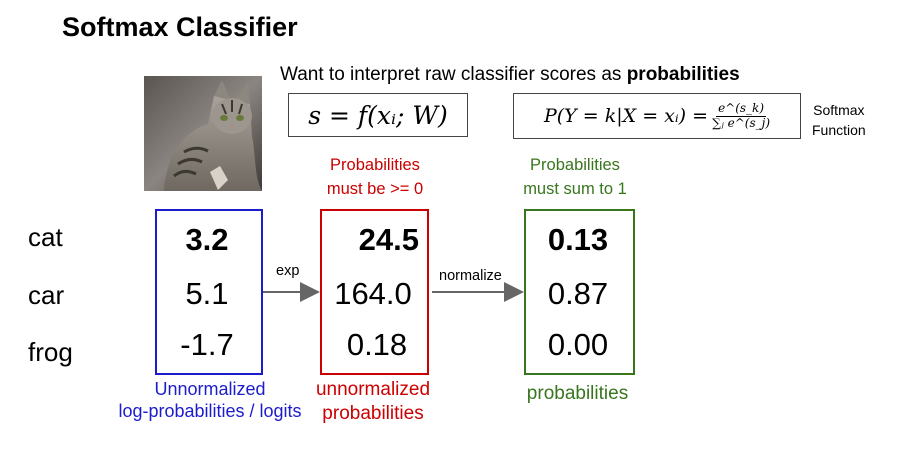 The height and width of the screenshot is (460, 903). I want to click on page-title: Softmax Classifier, so click(180, 27).